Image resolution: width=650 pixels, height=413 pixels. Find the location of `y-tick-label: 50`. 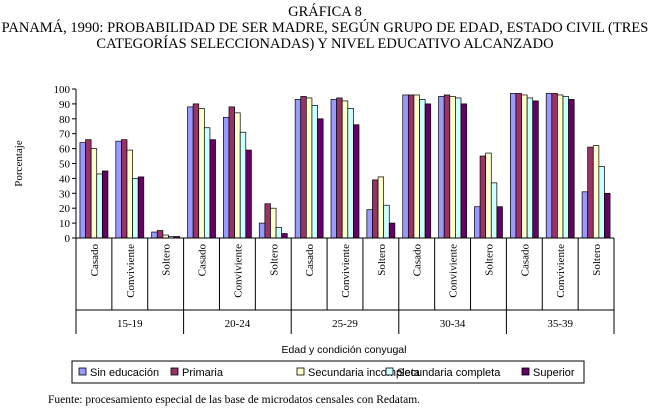

y-tick-label: 50 is located at coordinates (65, 165).